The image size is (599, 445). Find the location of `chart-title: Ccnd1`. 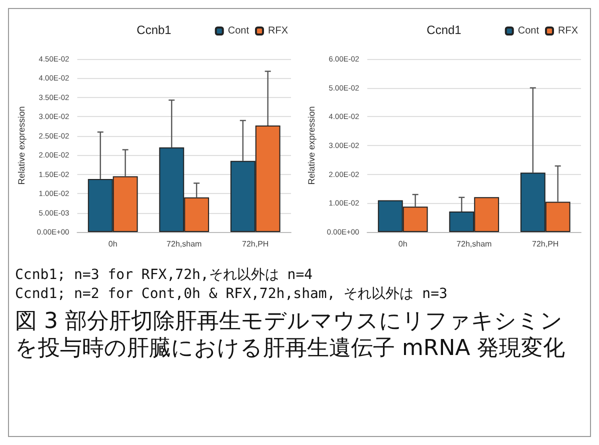

chart-title: Ccnd1 is located at coordinates (444, 30).